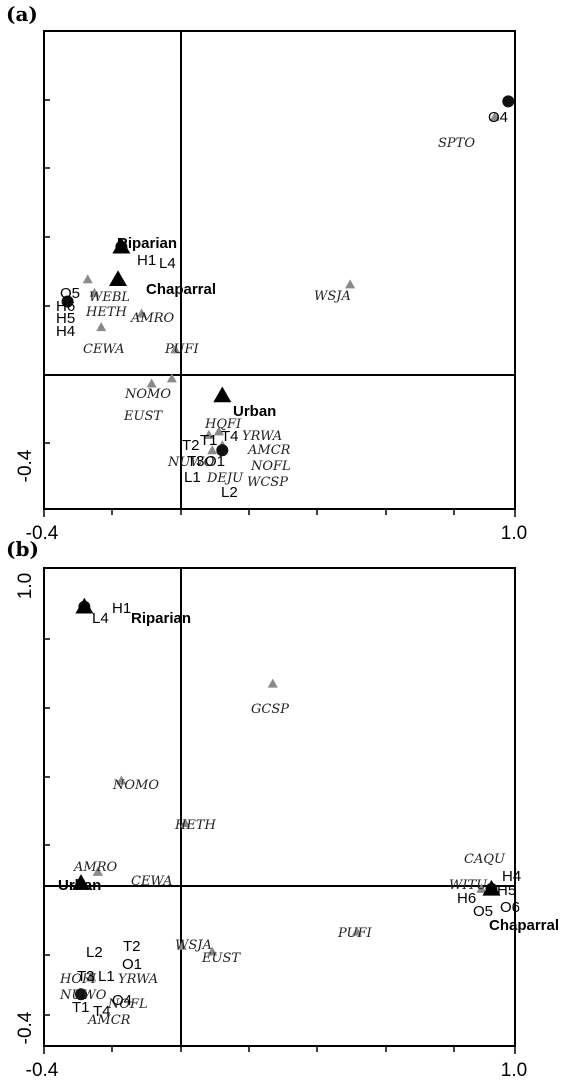 Image resolution: width=562 pixels, height=1082 pixels. Describe the element at coordinates (109, 297) in the screenshot. I see `species-label: WEBL` at that location.